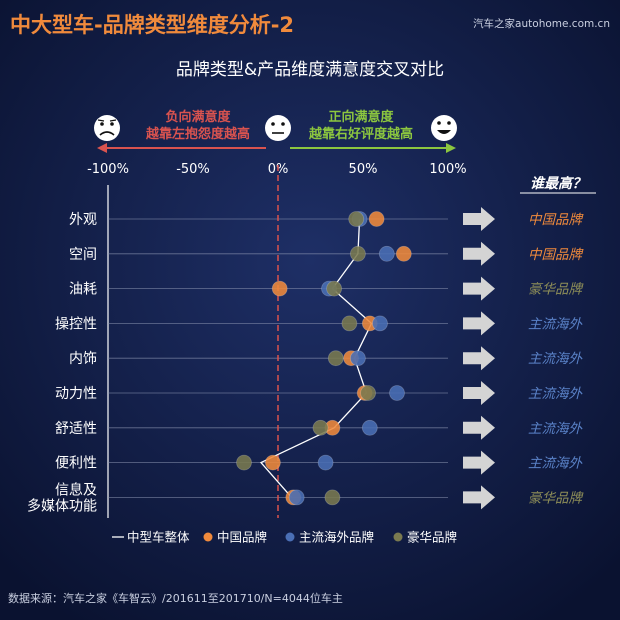 This screenshot has height=620, width=620. Describe the element at coordinates (324, 358) in the screenshot. I see `series-layer` at that location.